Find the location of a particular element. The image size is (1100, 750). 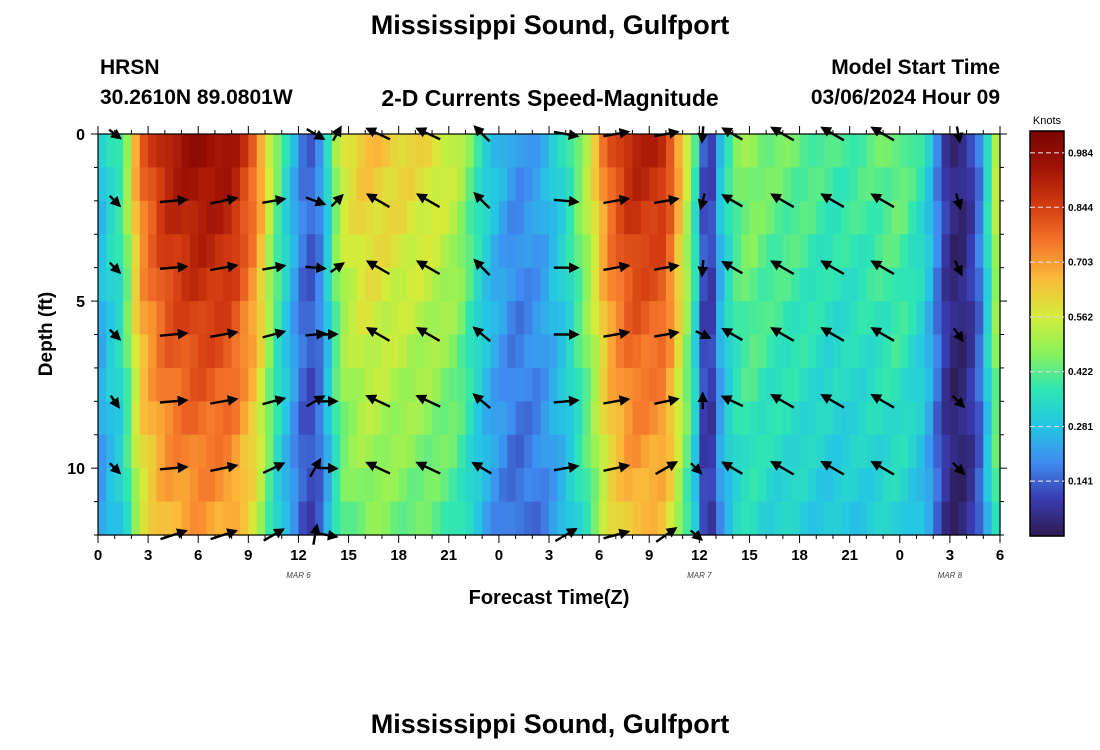

y-tick-label: 0 is located at coordinates (80, 135).